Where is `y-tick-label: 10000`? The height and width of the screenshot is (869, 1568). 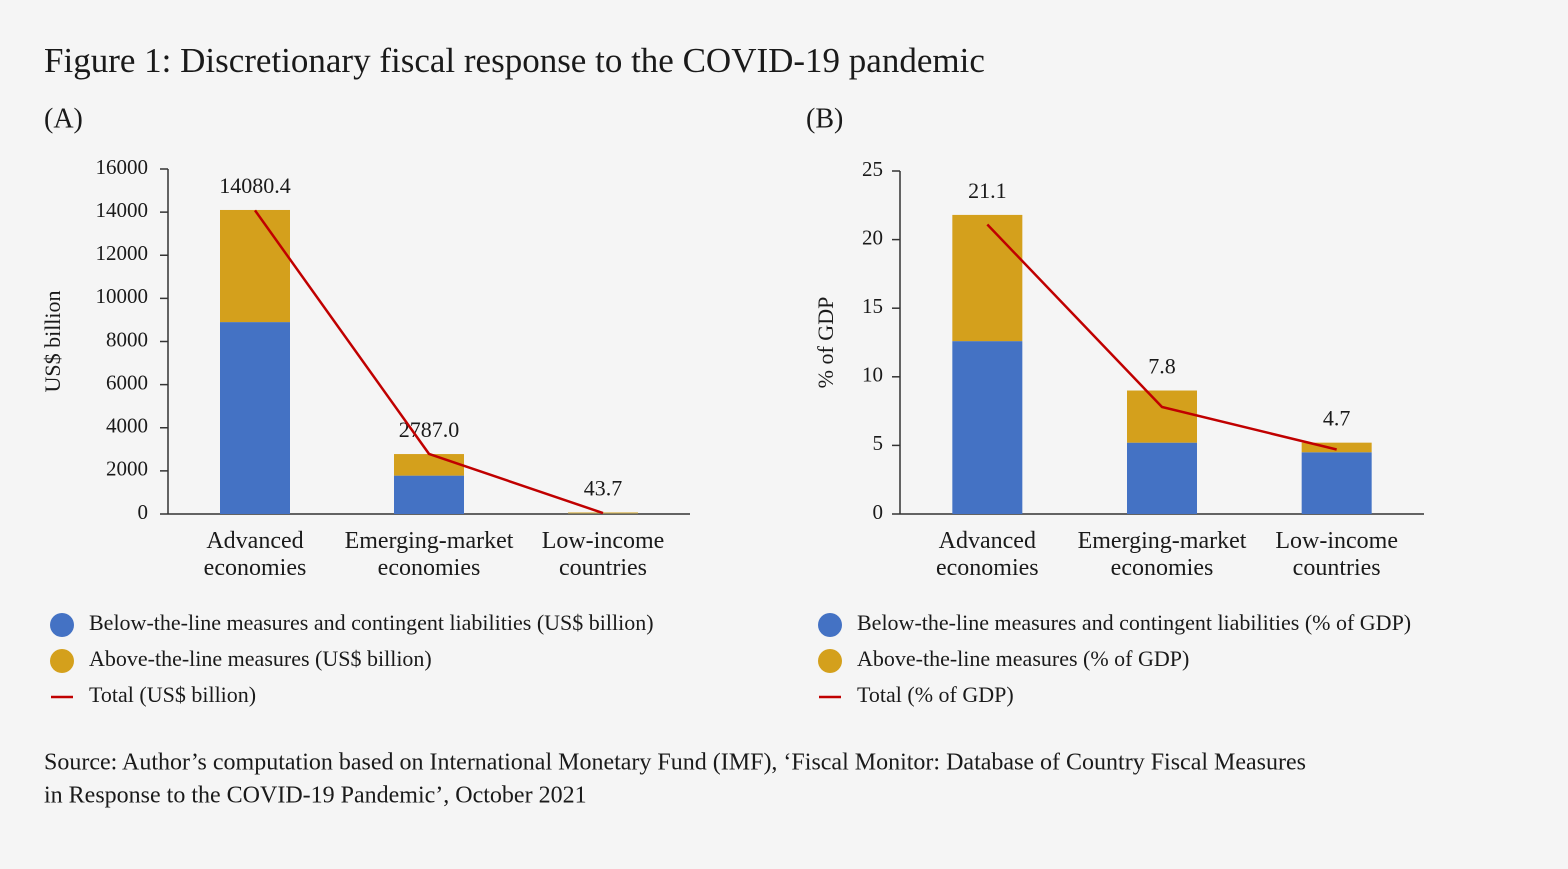
y-tick-label: 10000 is located at coordinates (122, 296).